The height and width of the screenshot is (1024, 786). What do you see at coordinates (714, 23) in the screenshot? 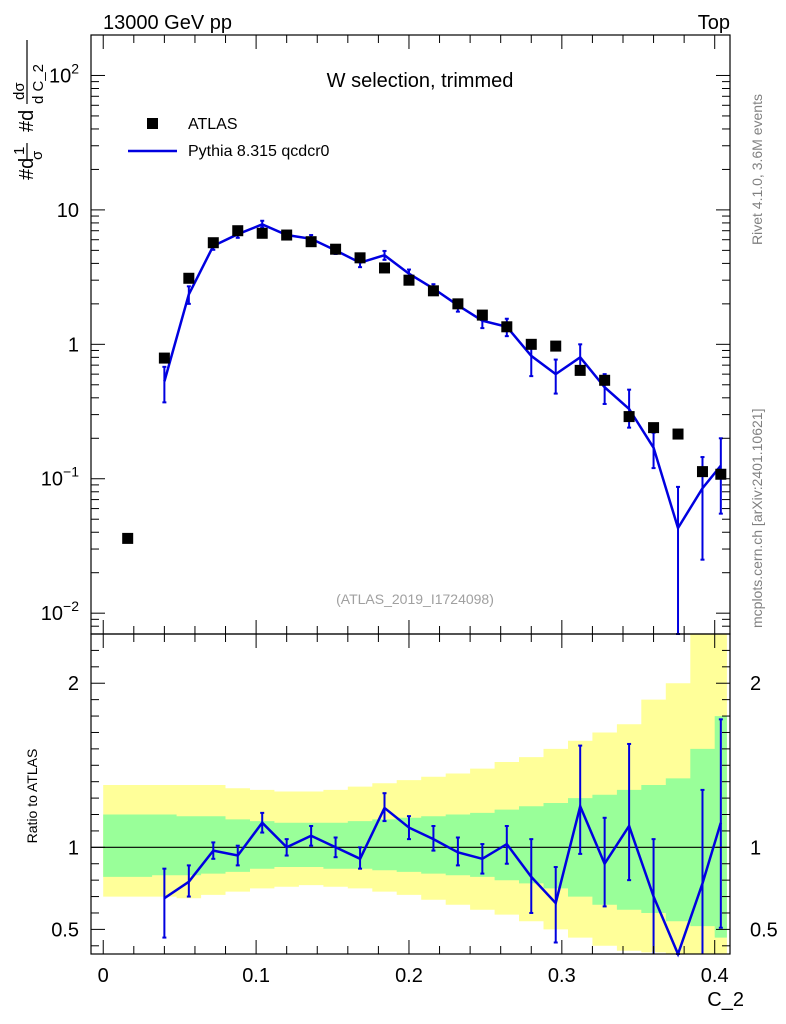
I see `header-right: Top` at bounding box center [714, 23].